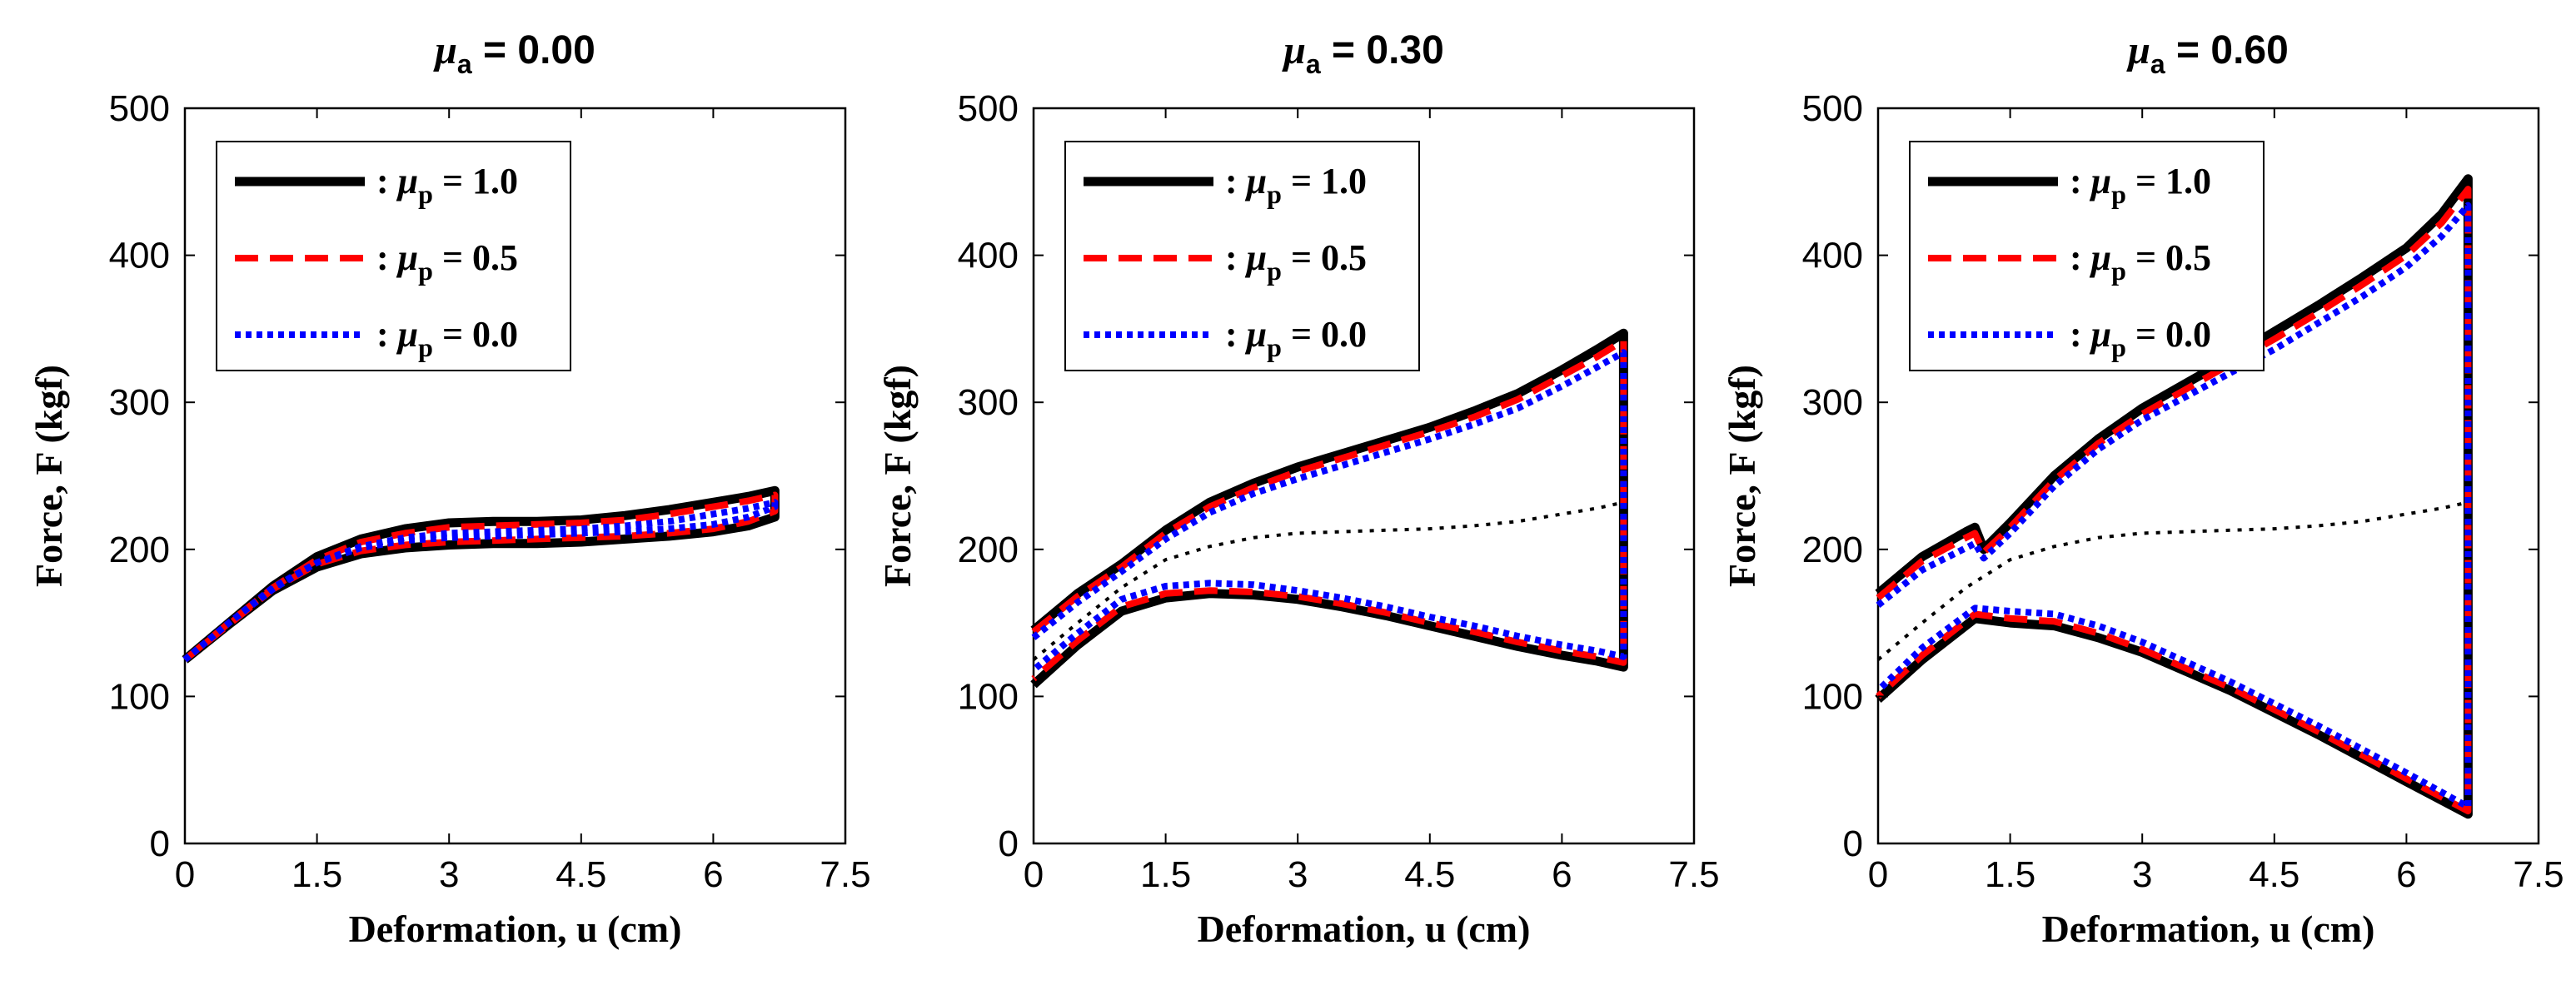 The height and width of the screenshot is (995, 2576). Describe the element at coordinates (533, 50) in the screenshot. I see `title-value: = 0.00` at that location.